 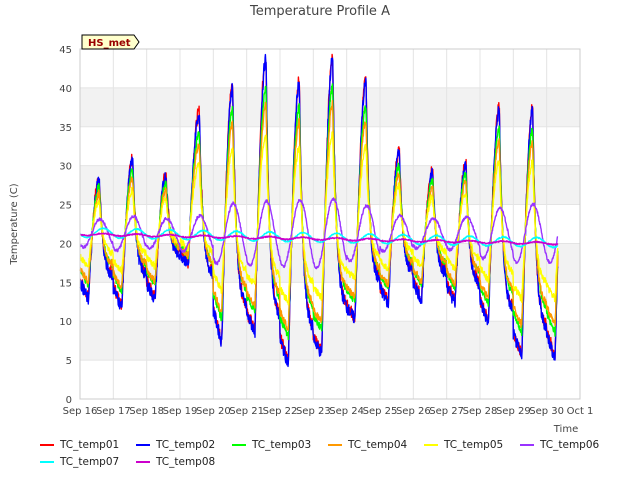 I want to click on x-tick-label: Sep 23, so click(x=313, y=411).